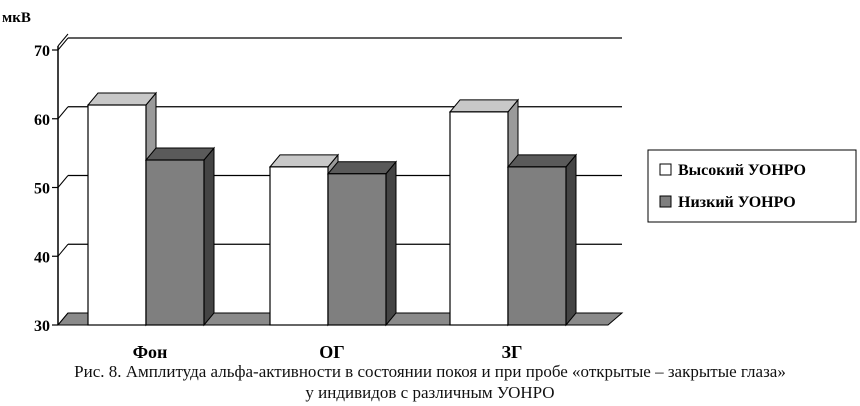 This screenshot has height=406, width=860. What do you see at coordinates (42, 51) in the screenshot?
I see `y-tick-label-70: 70` at bounding box center [42, 51].